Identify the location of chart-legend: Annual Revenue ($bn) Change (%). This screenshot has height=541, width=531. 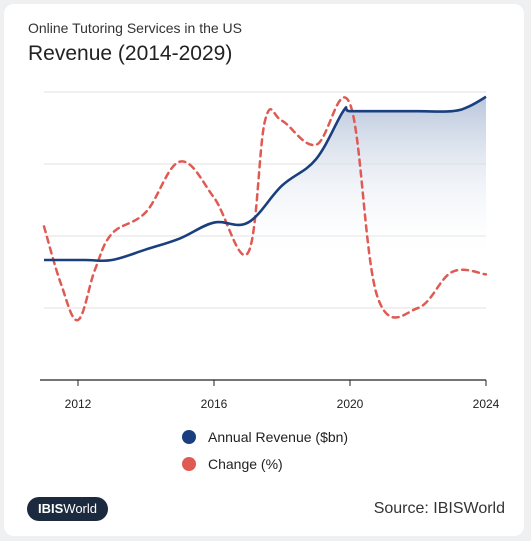
(265, 450).